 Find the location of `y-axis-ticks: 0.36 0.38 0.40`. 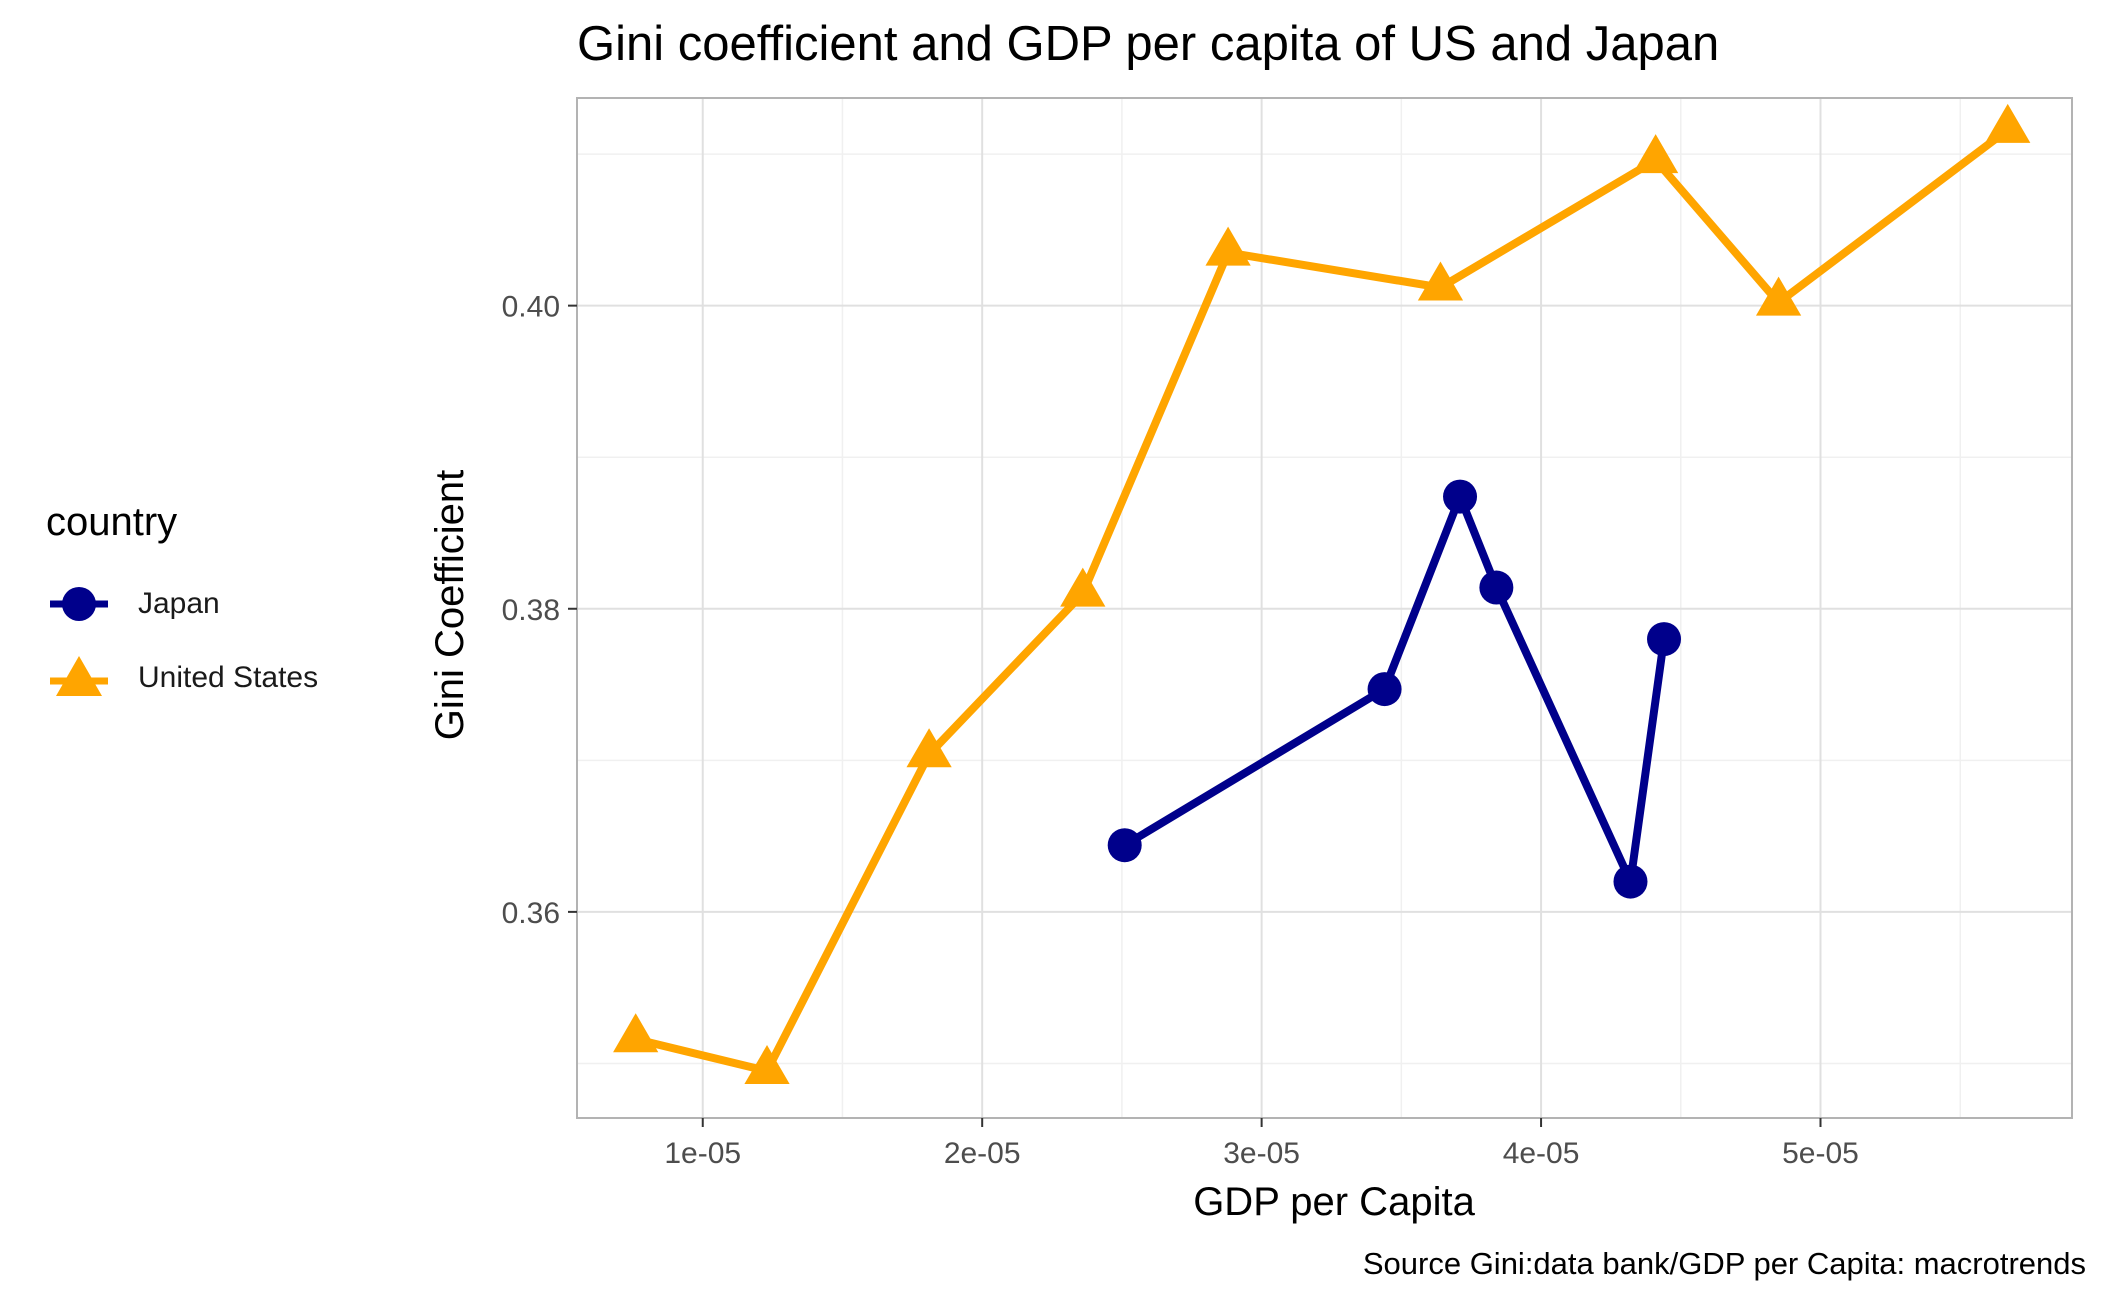

y-axis-ticks: 0.36 0.38 0.40 is located at coordinates (539, 610).